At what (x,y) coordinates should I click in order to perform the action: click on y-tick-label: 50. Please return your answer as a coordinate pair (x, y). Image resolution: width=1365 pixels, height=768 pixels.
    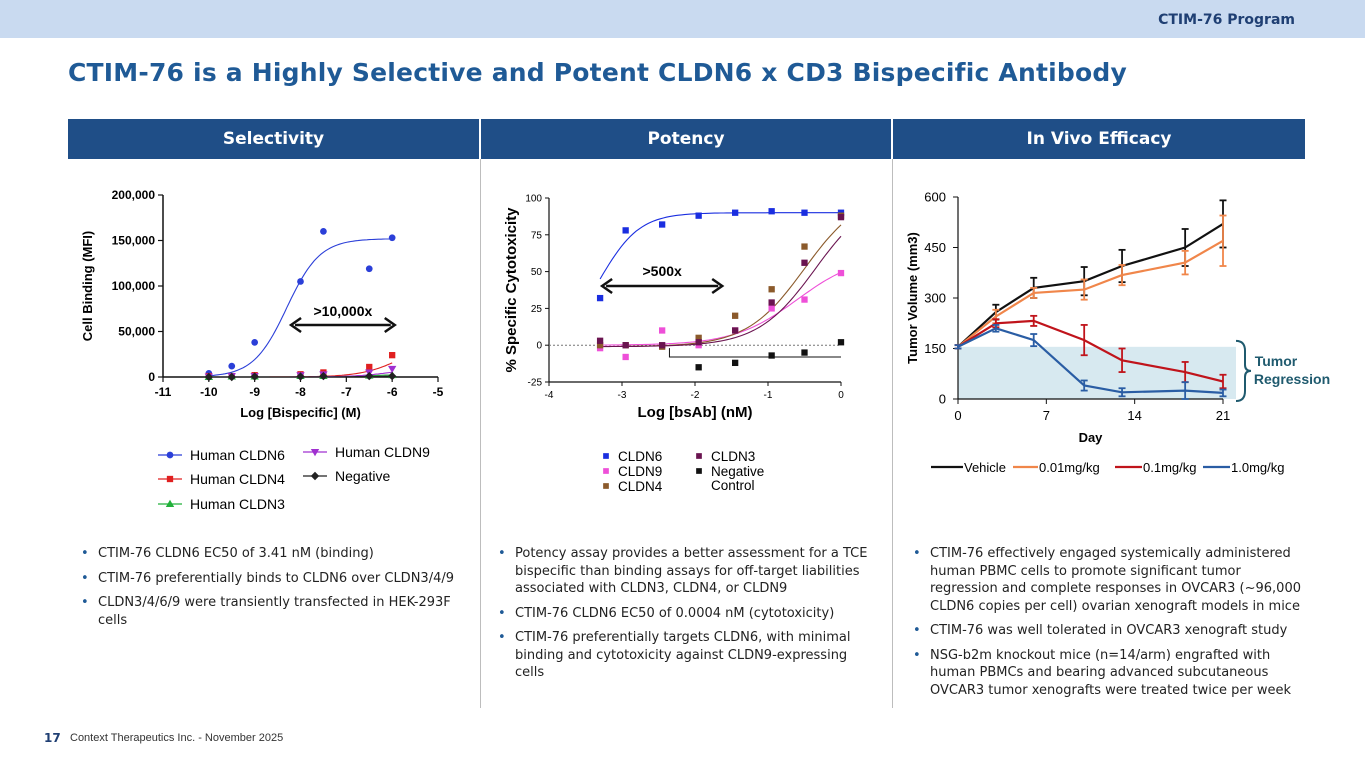
    Looking at the image, I should click on (537, 272).